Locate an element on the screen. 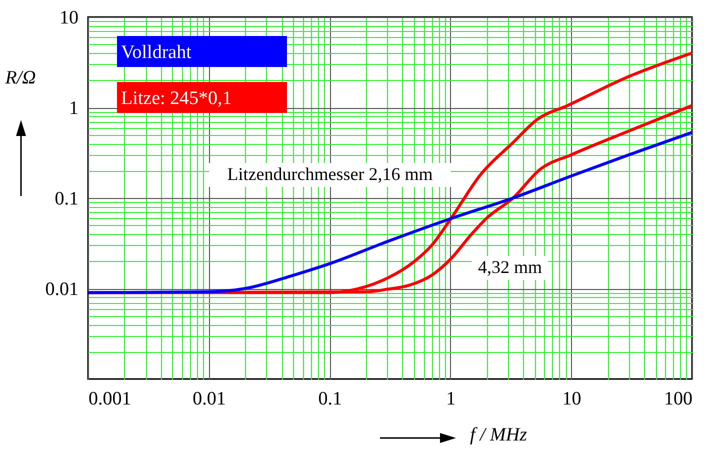  y-tick-label: 10 is located at coordinates (69, 18).